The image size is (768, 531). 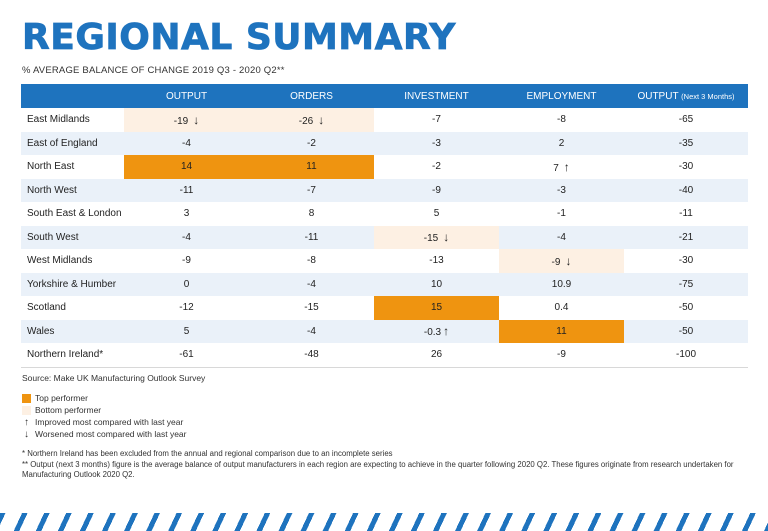 I want to click on table-row: West Midlands -9 -8 -13 -9 ↓ -30, so click(x=384, y=261).